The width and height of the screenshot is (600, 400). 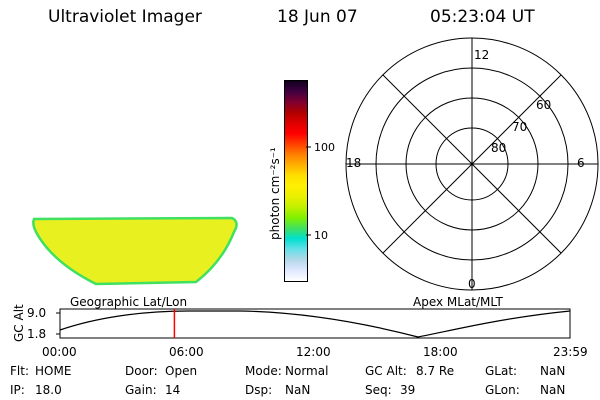 What do you see at coordinates (181, 371) in the screenshot?
I see `door-value: Open` at bounding box center [181, 371].